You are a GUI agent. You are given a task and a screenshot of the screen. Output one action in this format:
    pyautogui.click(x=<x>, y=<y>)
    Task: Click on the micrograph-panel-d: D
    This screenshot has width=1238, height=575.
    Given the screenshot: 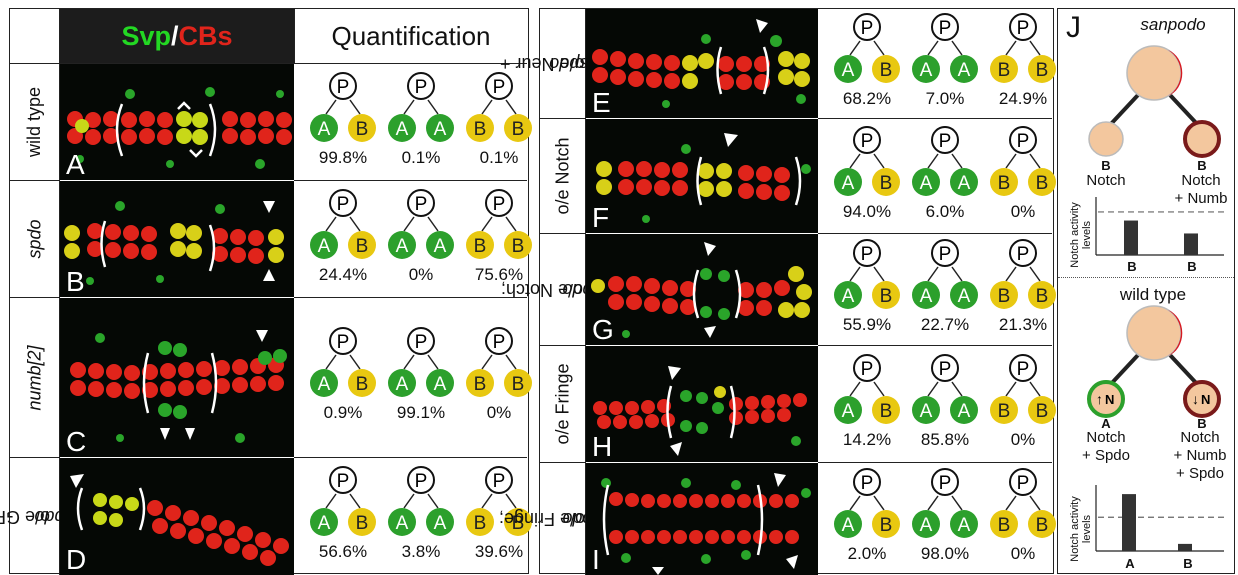 What is the action you would take?
    pyautogui.click(x=177, y=516)
    